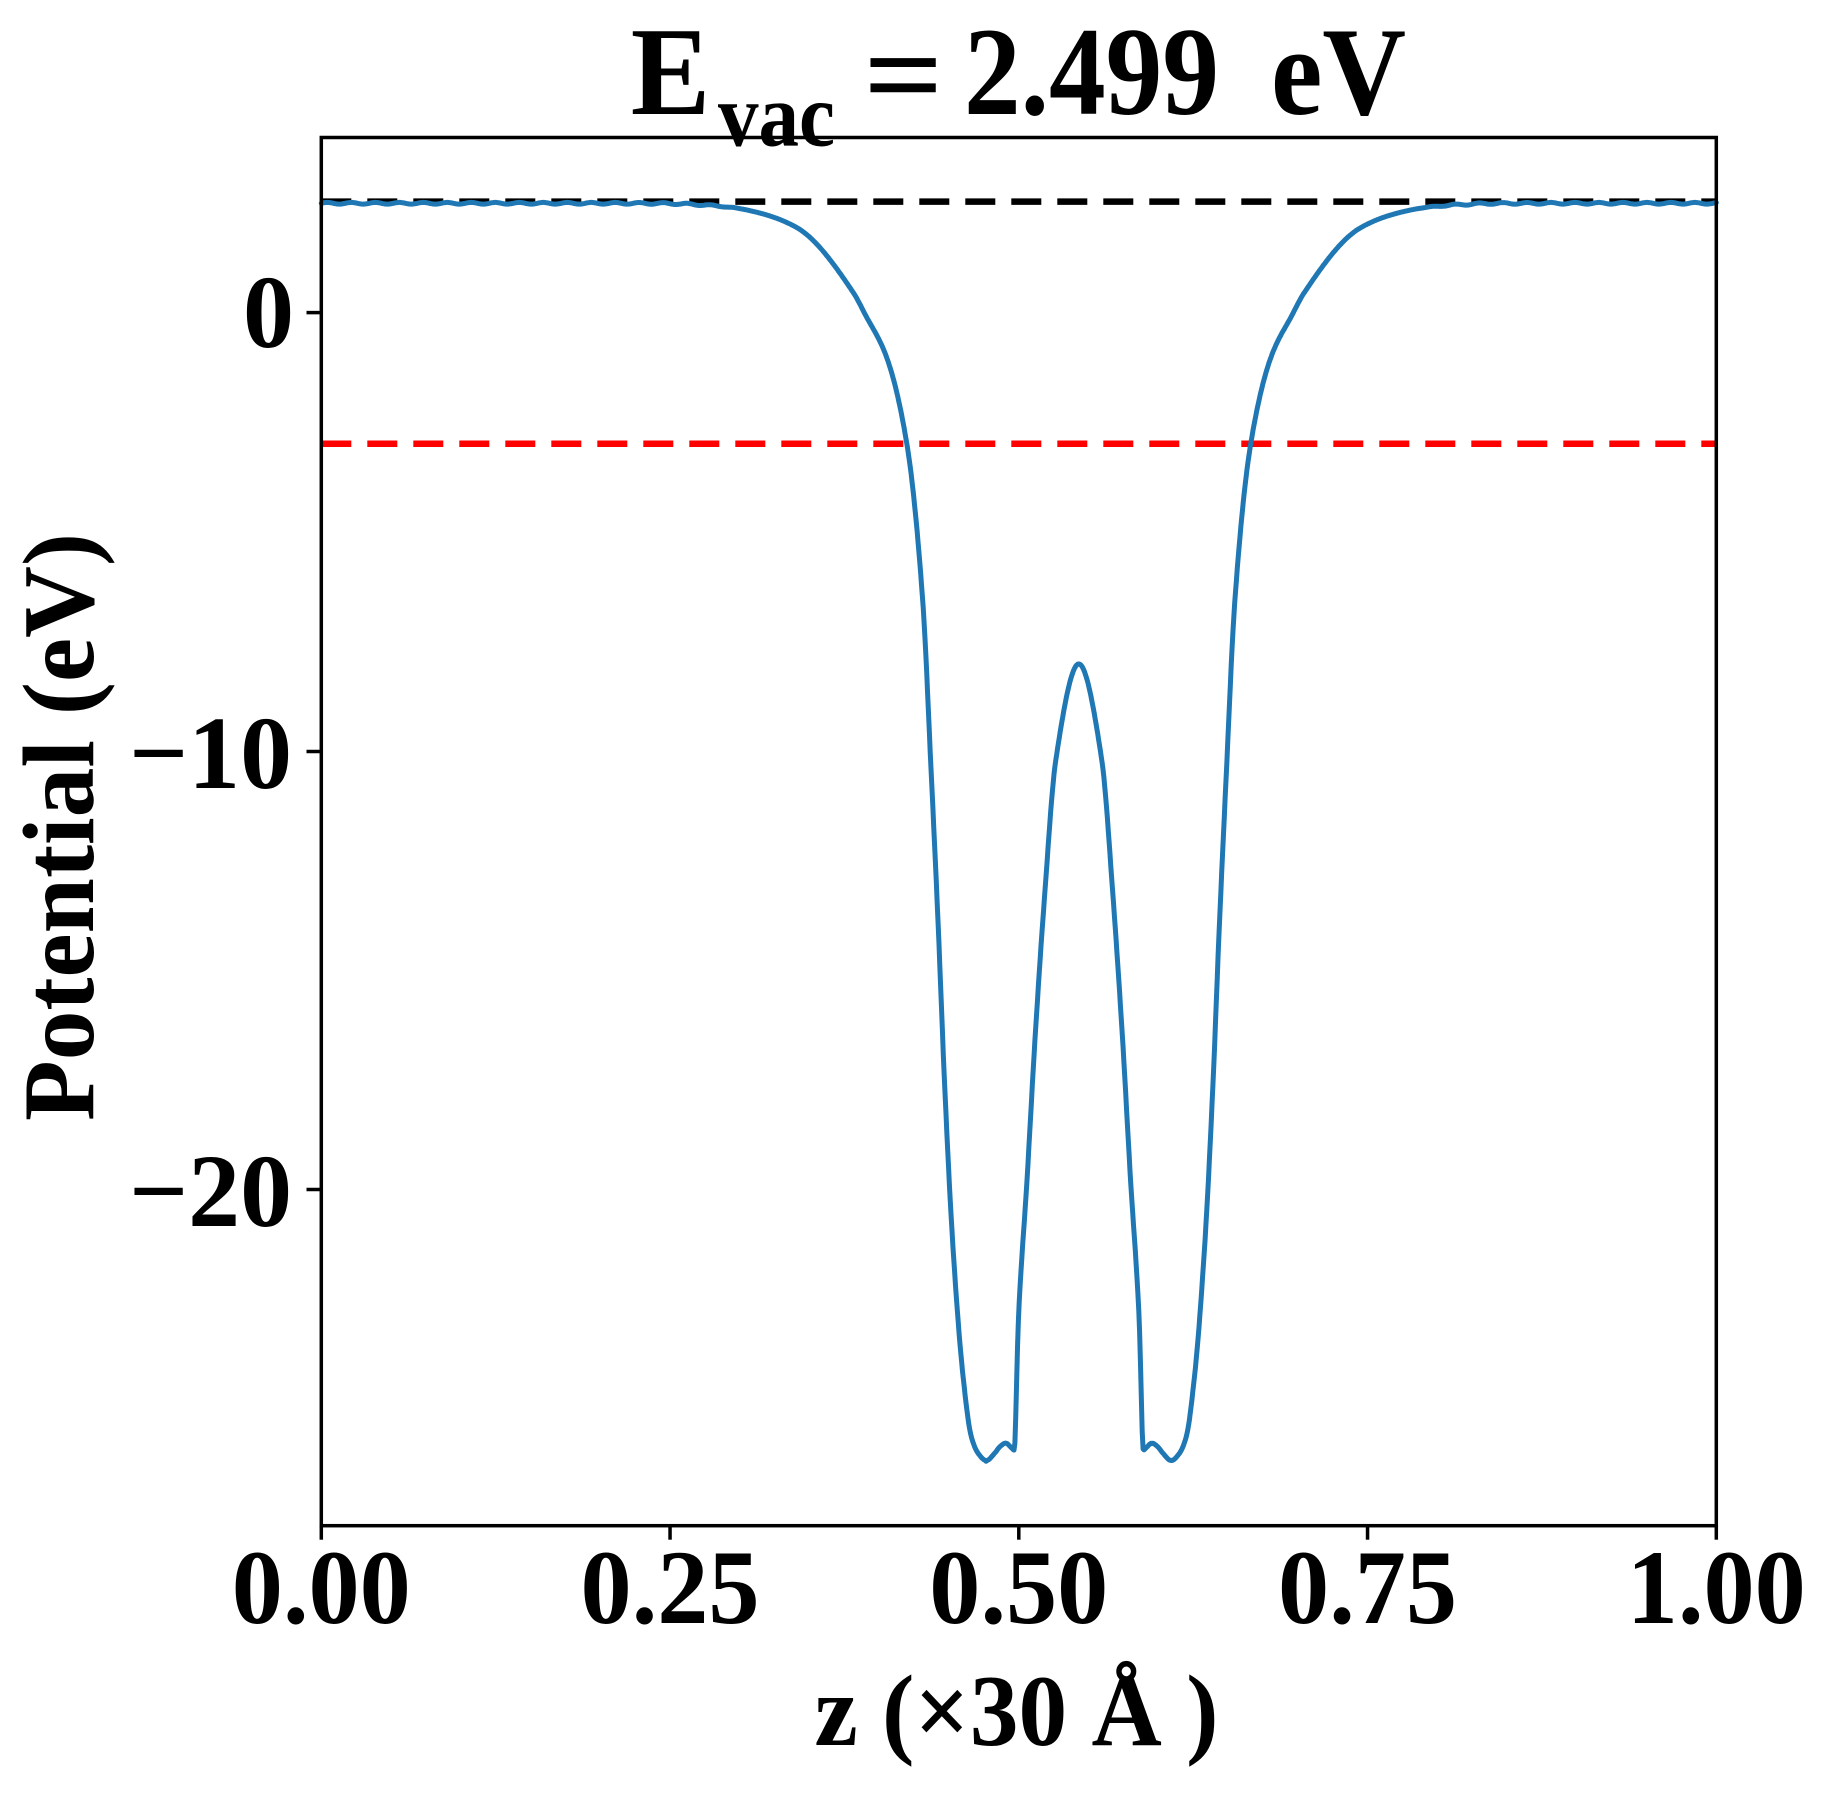 The image size is (1833, 1794). I want to click on svg-text: eV, so click(1338, 72).